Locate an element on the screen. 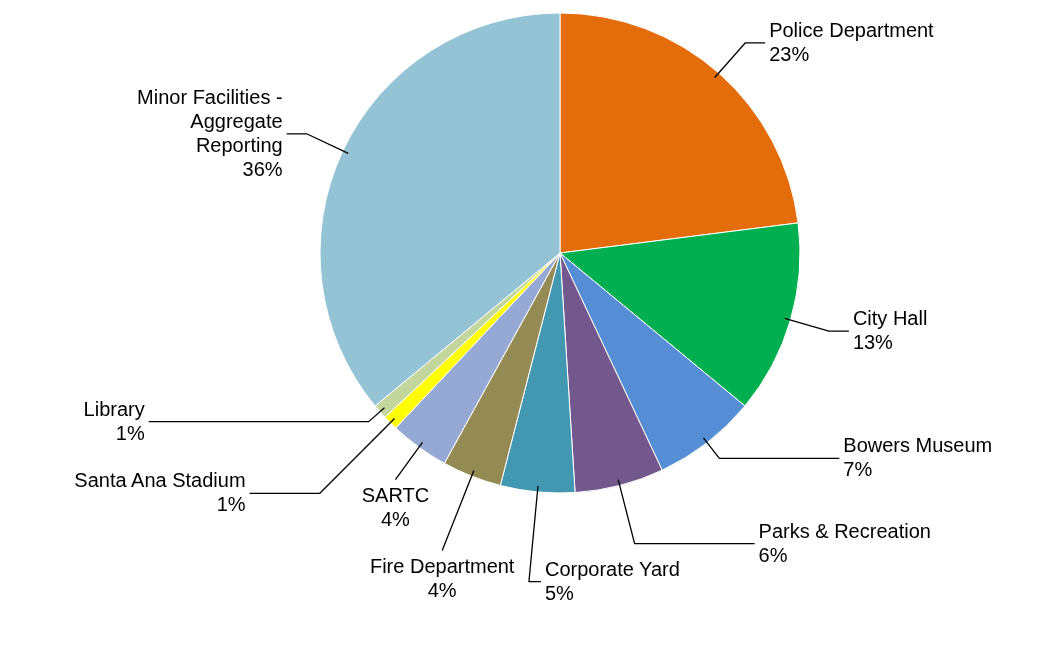 The image size is (1042, 654). slice-label: Minor Facilities - Aggregate Reporting is located at coordinates (210, 120).